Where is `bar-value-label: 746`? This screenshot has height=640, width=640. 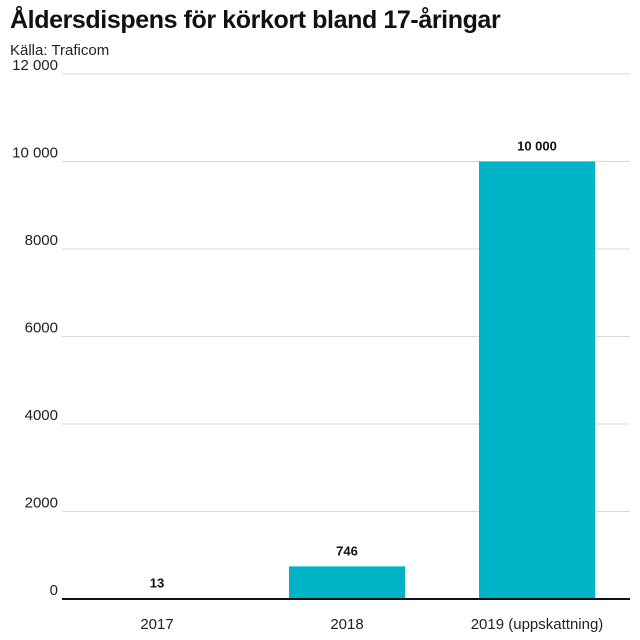 bar-value-label: 746 is located at coordinates (347, 550).